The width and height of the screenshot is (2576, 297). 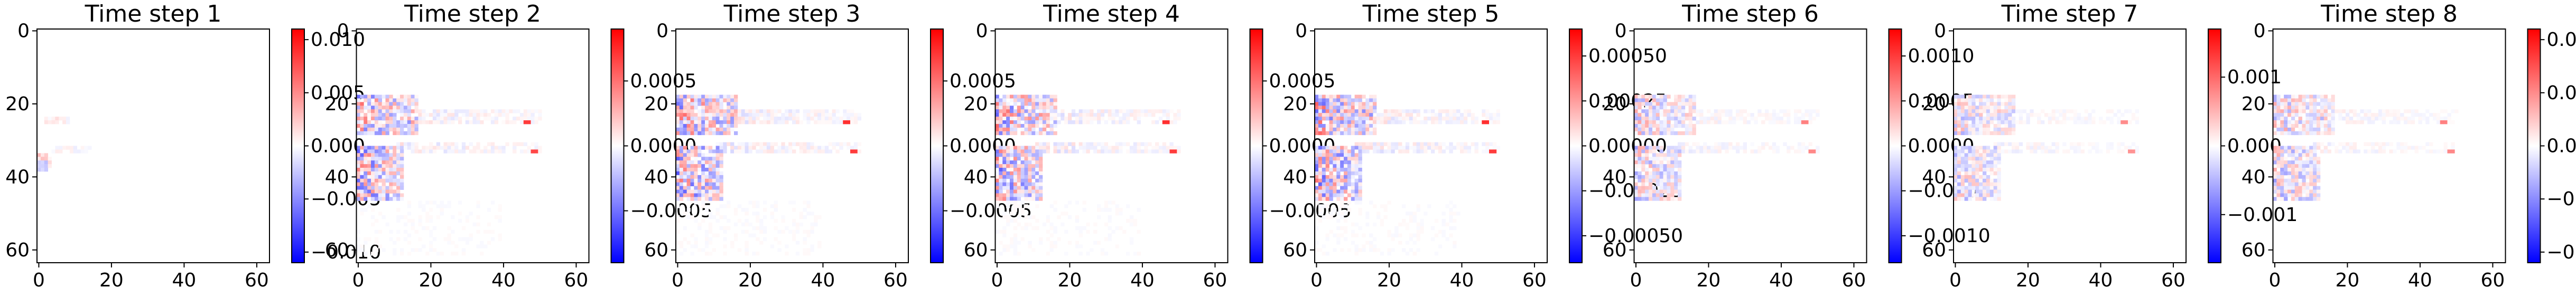 I want to click on subplot-title: Time step 4, so click(x=1111, y=14).